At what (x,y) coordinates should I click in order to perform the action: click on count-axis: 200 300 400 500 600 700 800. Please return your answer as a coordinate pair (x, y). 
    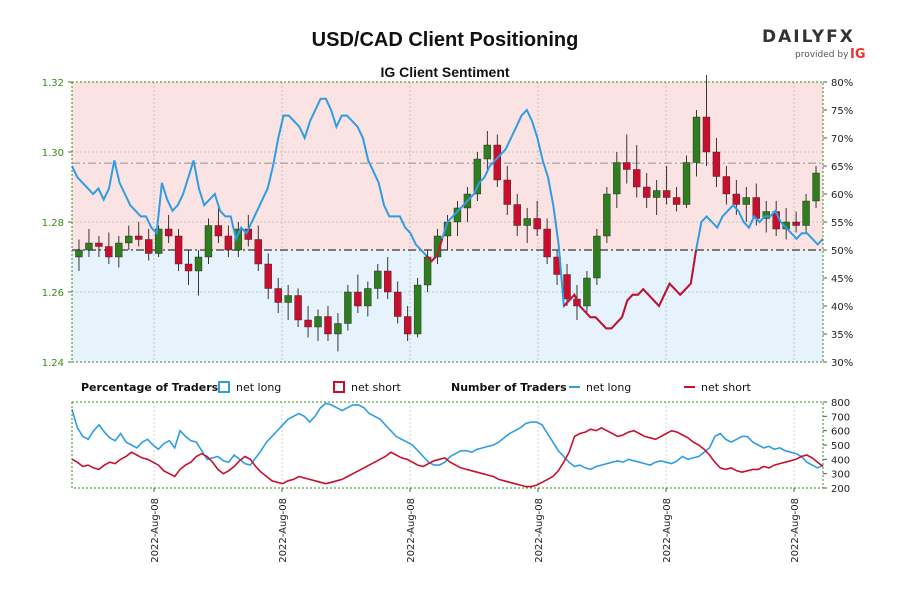
    Looking at the image, I should click on (836, 446).